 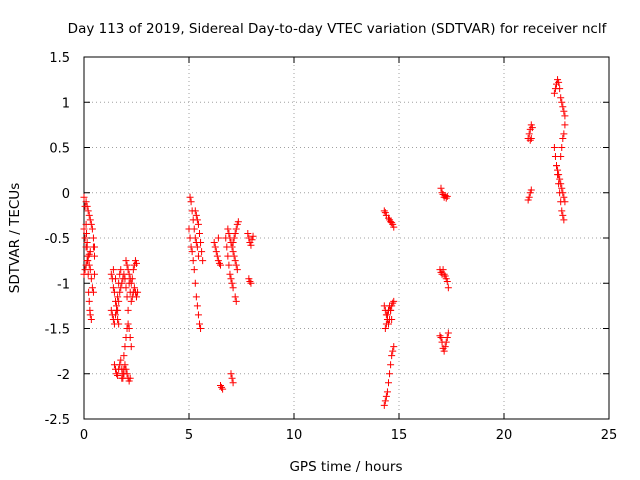 What do you see at coordinates (63, 284) in the screenshot?
I see `y-tick-label: -1` at bounding box center [63, 284].